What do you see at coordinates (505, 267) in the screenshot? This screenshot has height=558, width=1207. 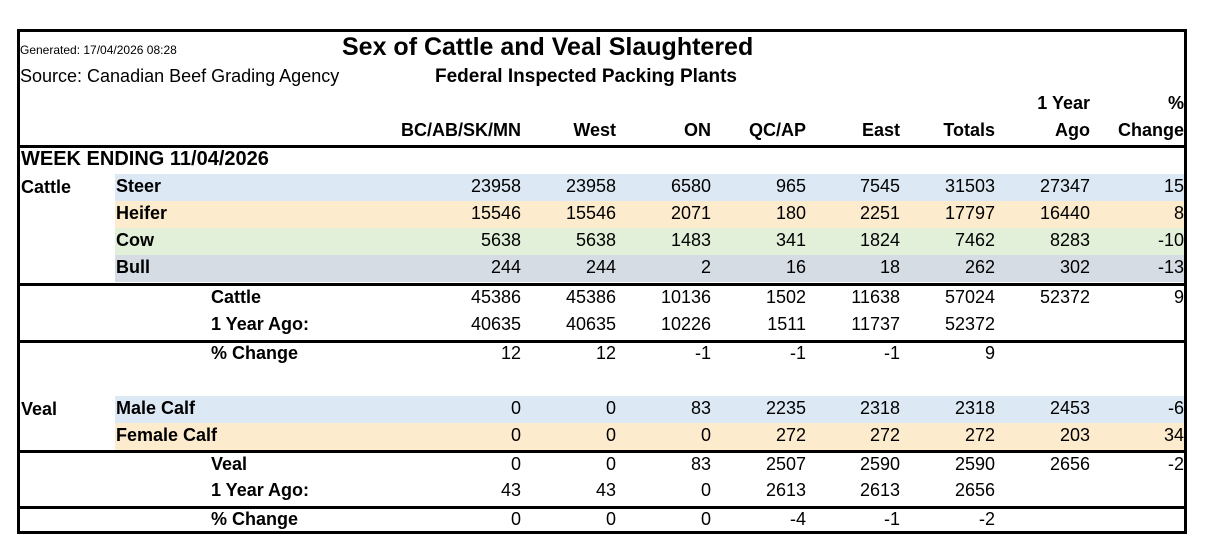 I see `cell-bc-ab-sk-mn: 244` at bounding box center [505, 267].